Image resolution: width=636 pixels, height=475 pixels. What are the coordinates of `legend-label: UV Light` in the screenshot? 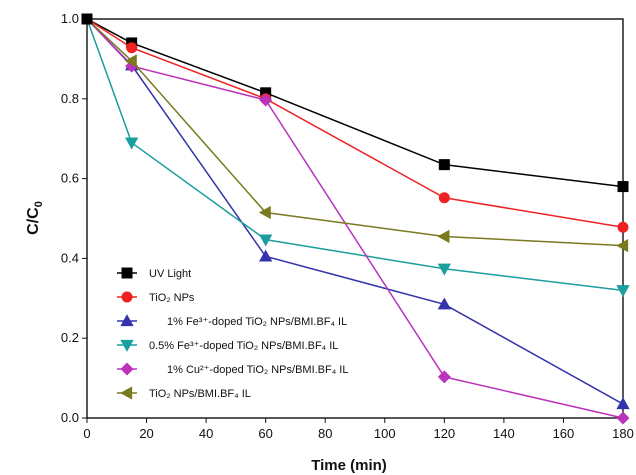 It's located at (170, 274).